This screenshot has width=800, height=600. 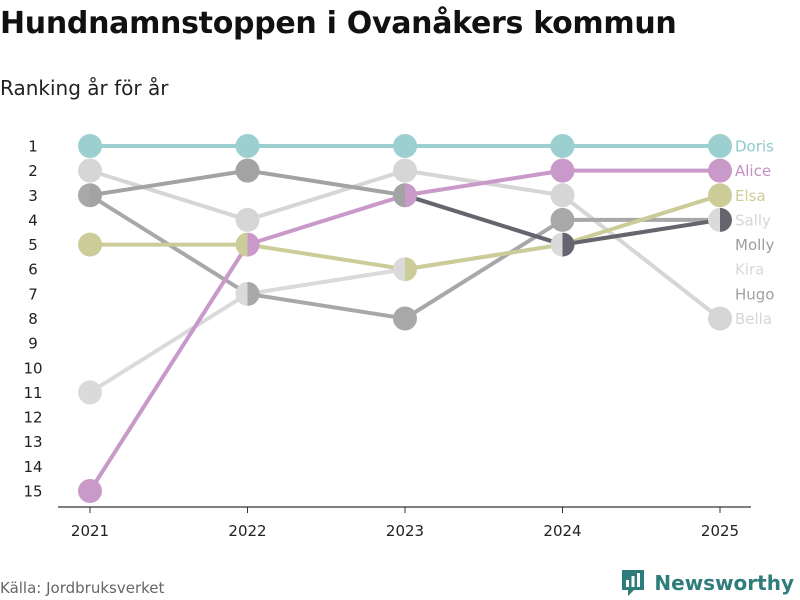 I want to click on chart-subtitle: Ranking år för år, so click(x=84, y=88).